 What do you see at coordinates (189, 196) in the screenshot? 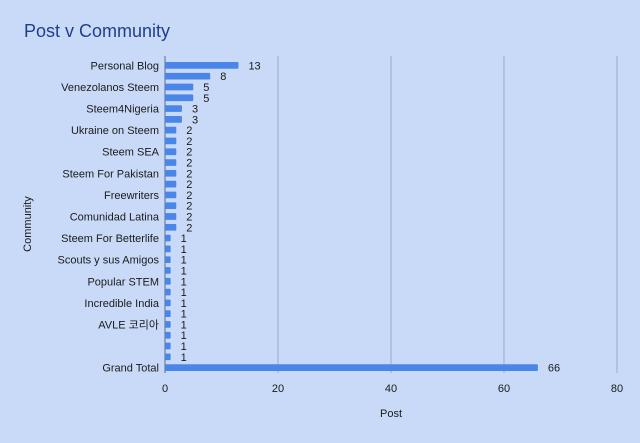
I see `data-label-12: 2` at bounding box center [189, 196].